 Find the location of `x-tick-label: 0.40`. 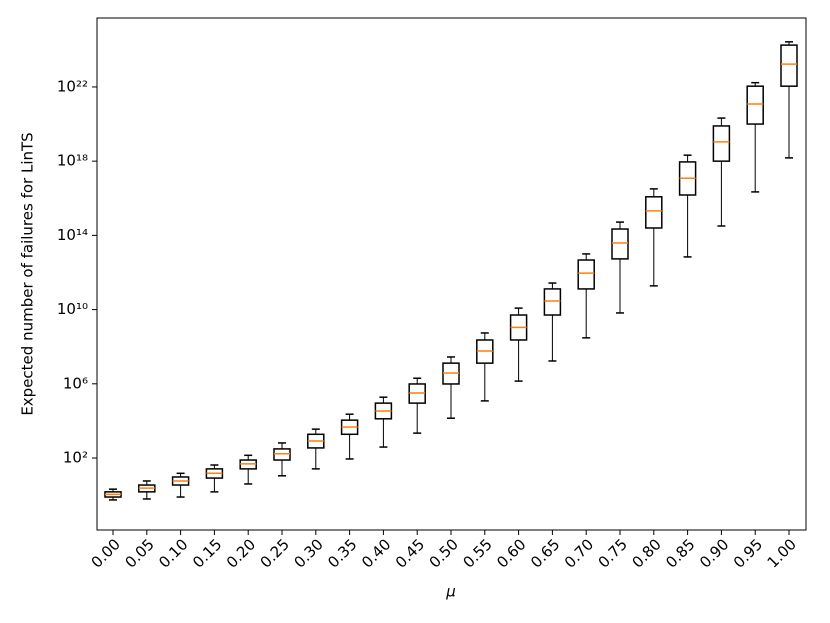

x-tick-label: 0.40 is located at coordinates (376, 553).